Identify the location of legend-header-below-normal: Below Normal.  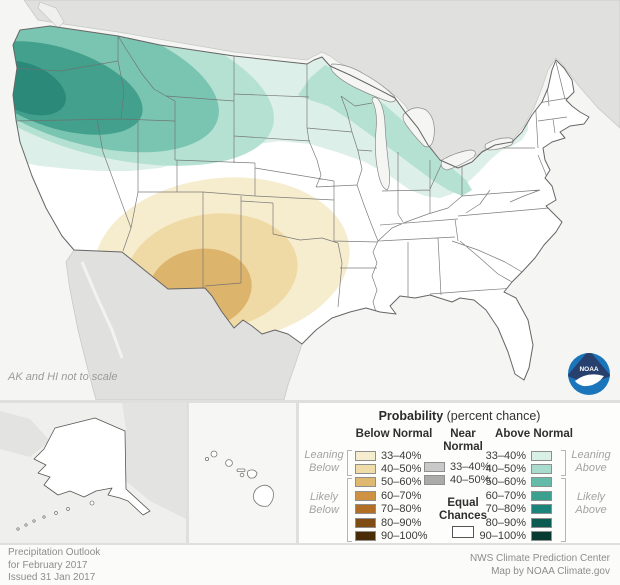
(394, 434).